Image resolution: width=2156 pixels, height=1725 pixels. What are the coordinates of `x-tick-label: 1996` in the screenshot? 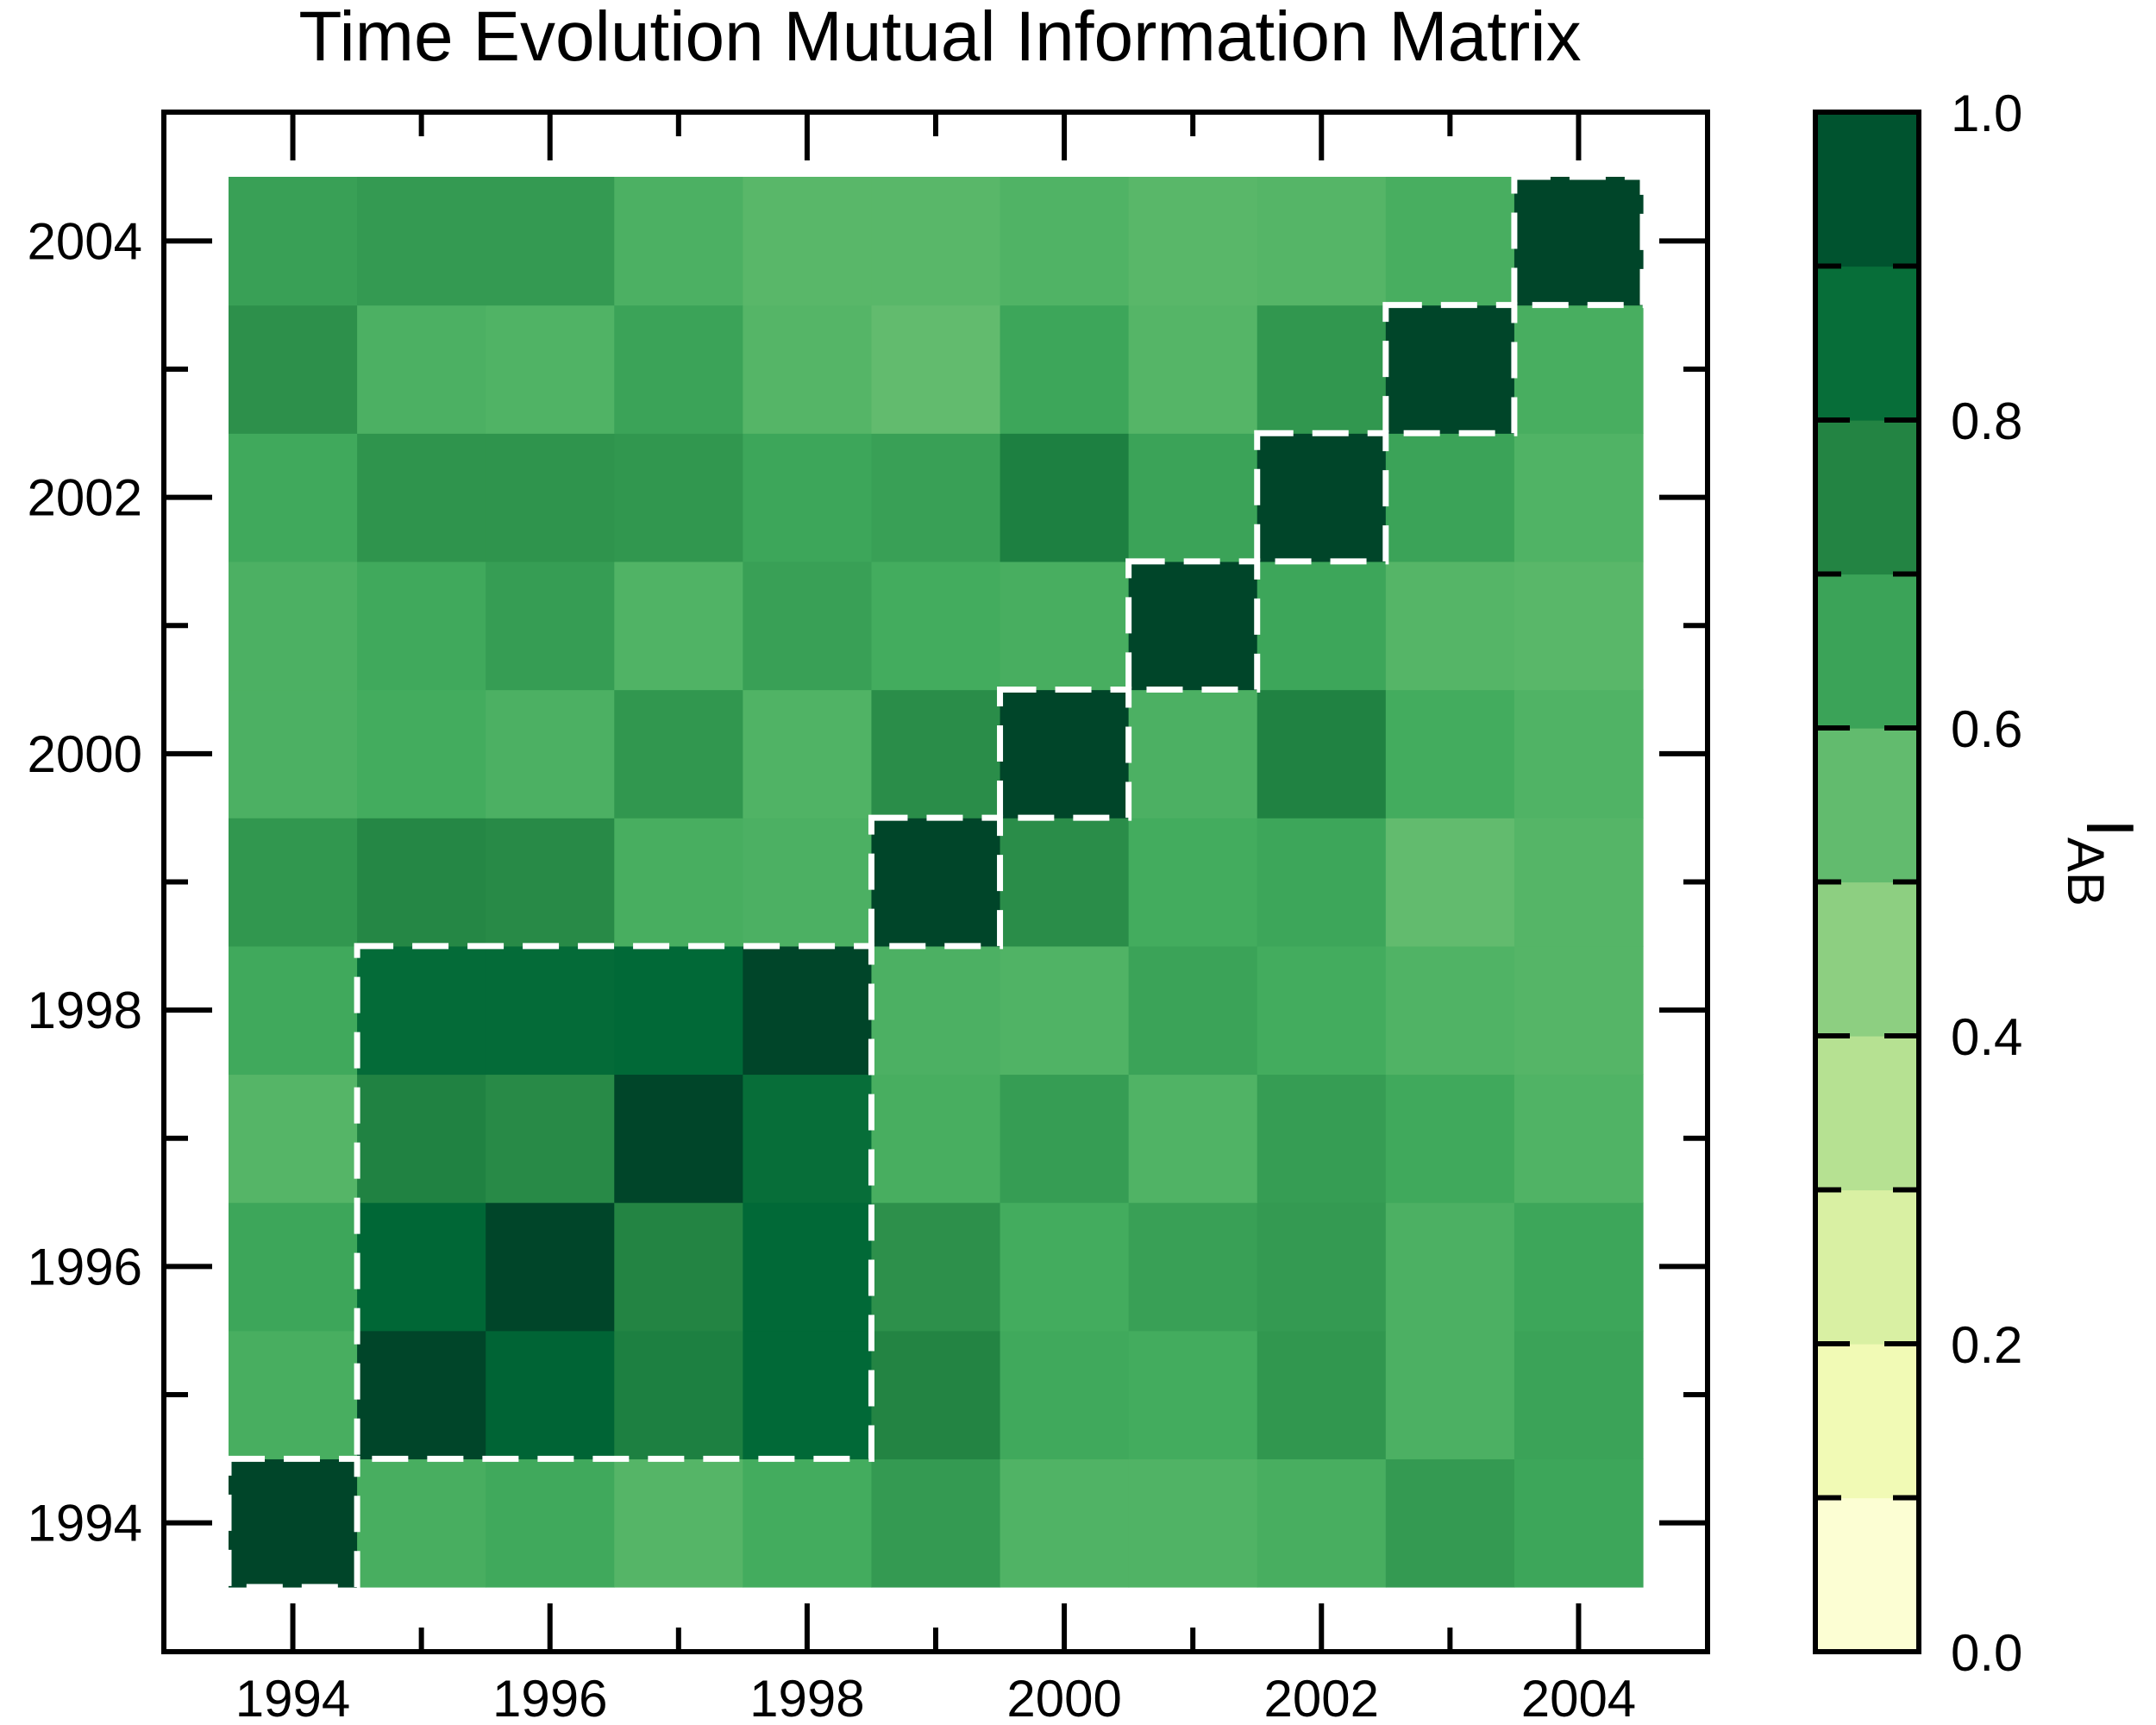 It's located at (549, 1697).